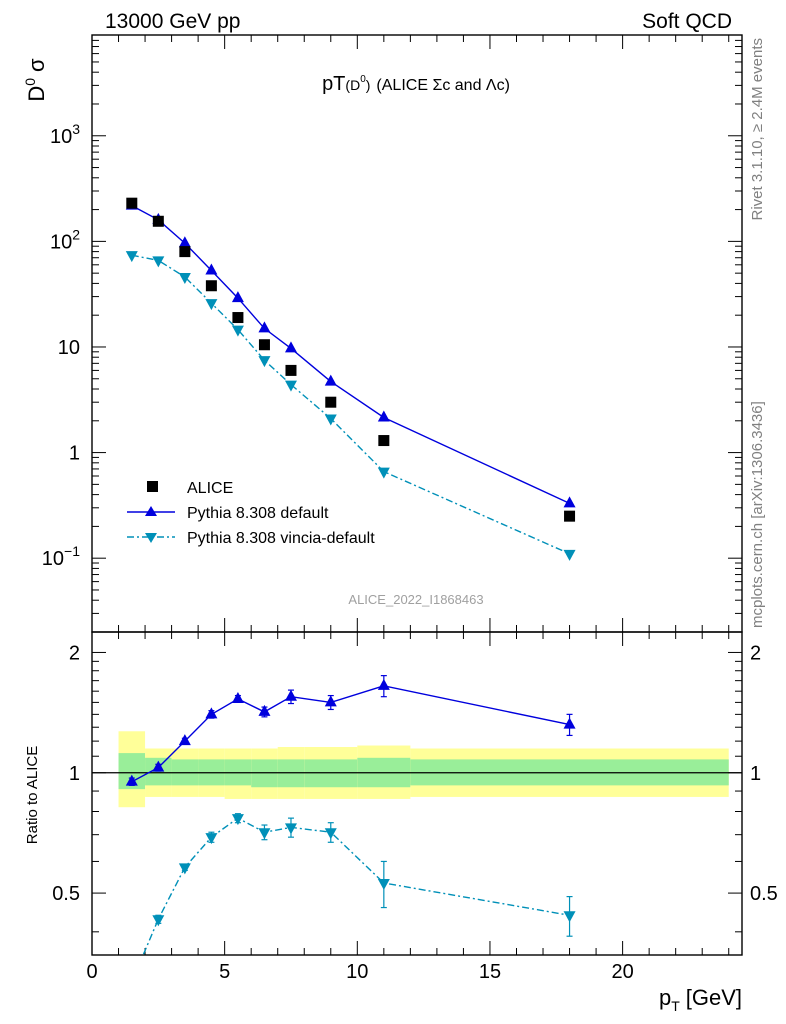 This screenshot has height=1024, width=786. Describe the element at coordinates (152, 486) in the screenshot. I see `legend-marker-alice` at that location.